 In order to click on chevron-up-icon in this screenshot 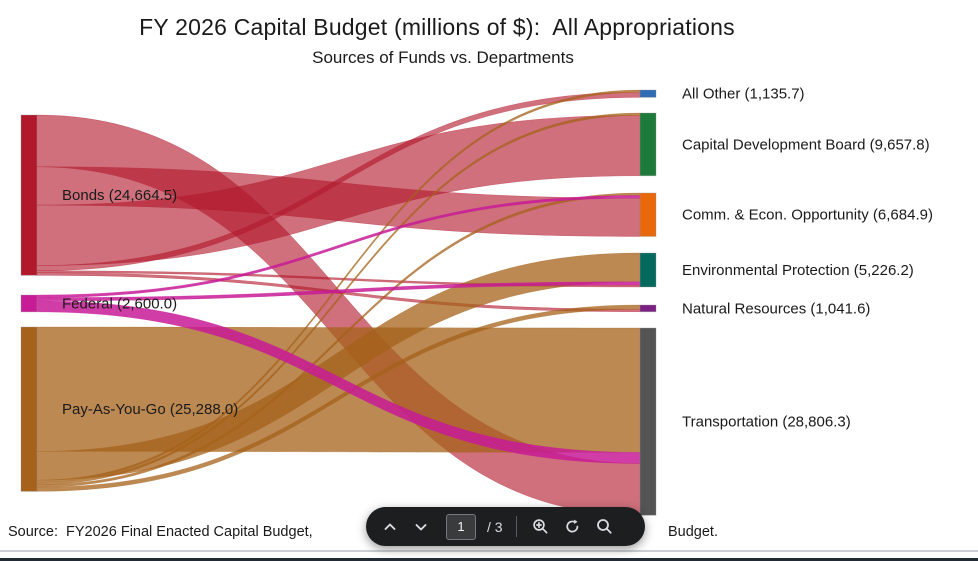, I will do `click(390, 526)`.